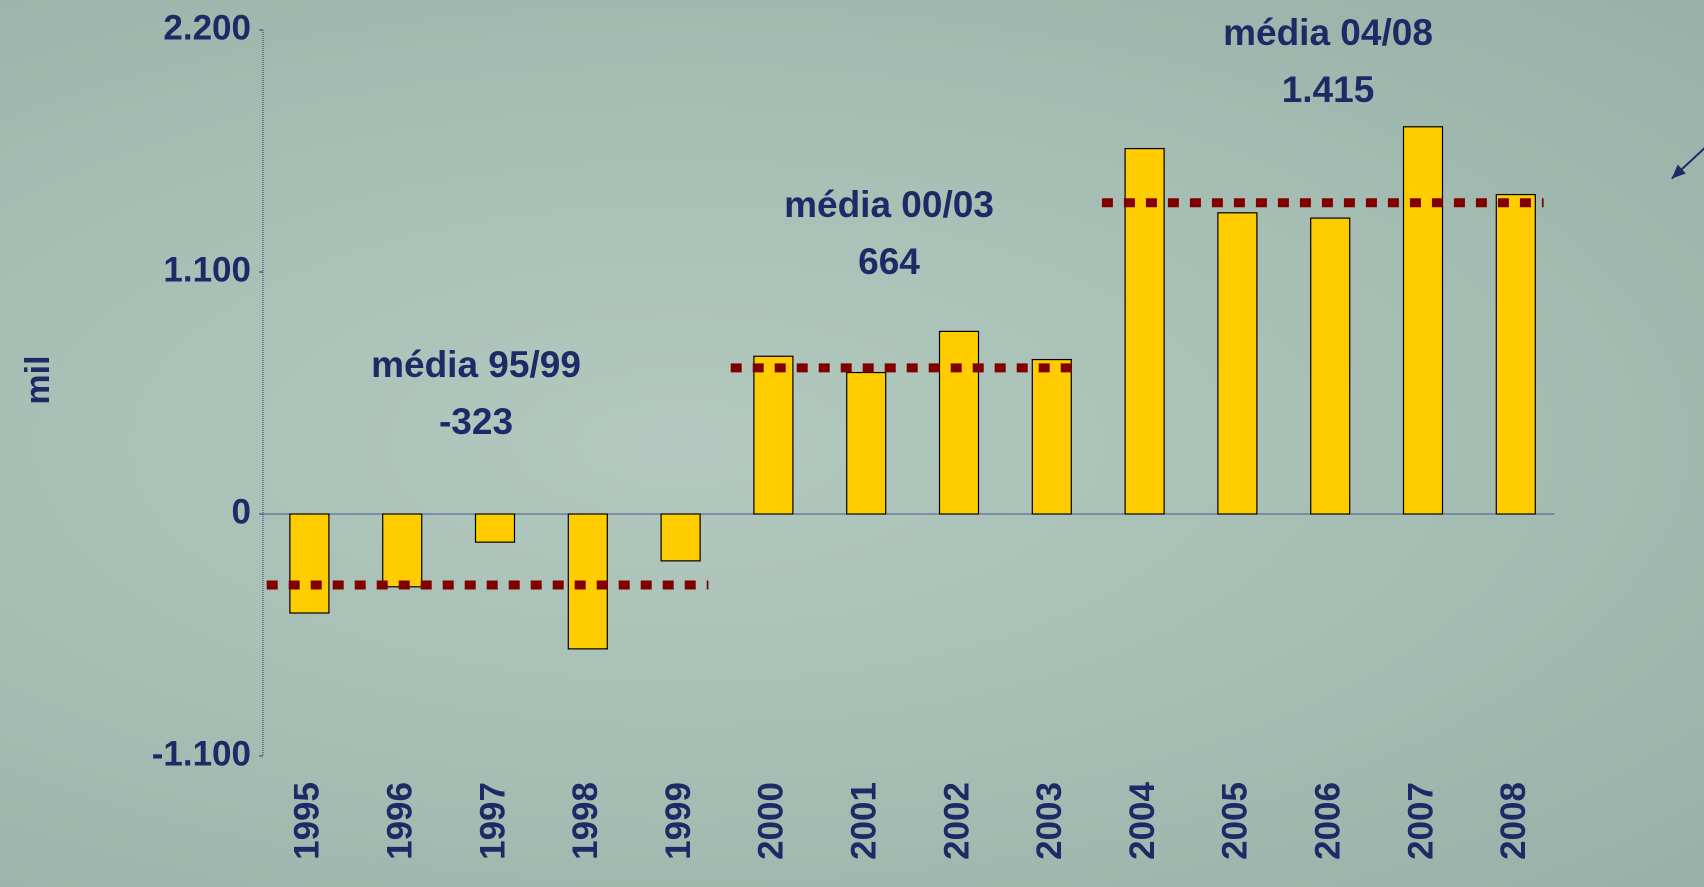 The width and height of the screenshot is (1704, 887). I want to click on x-tick-label: 1997, so click(492, 821).